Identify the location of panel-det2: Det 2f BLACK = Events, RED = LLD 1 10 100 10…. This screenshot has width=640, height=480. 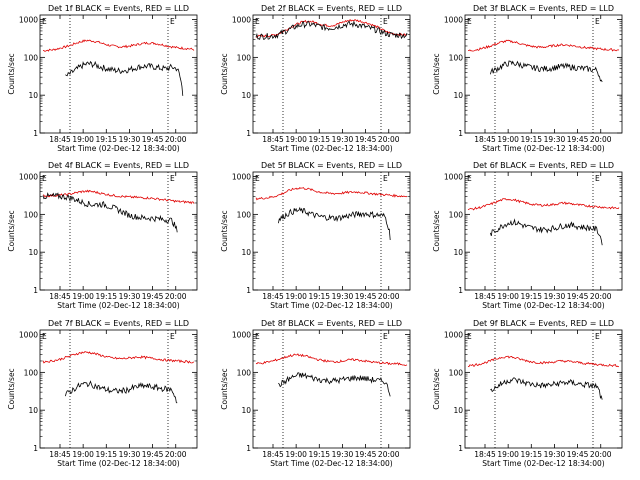
(315, 78).